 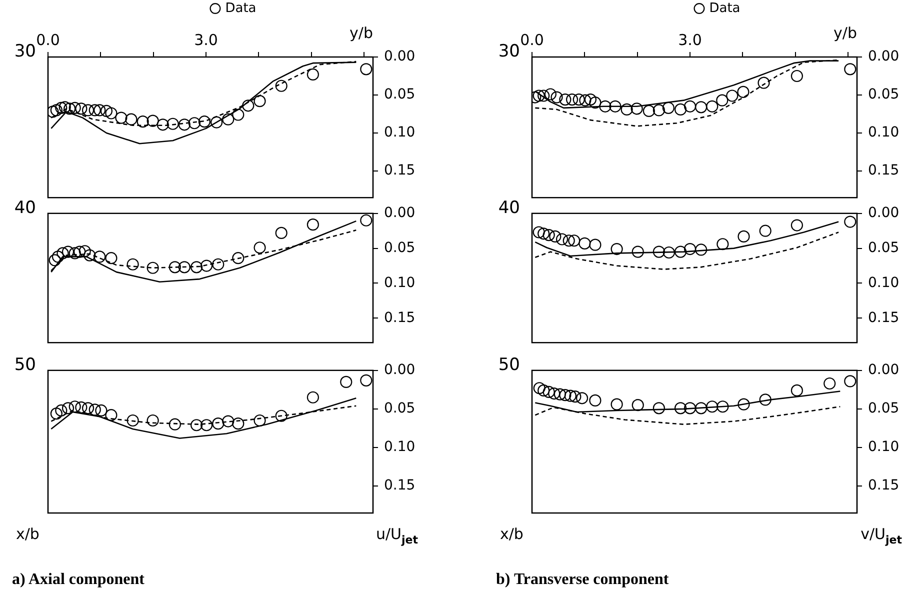 What do you see at coordinates (25, 51) in the screenshot?
I see `text: 30` at bounding box center [25, 51].